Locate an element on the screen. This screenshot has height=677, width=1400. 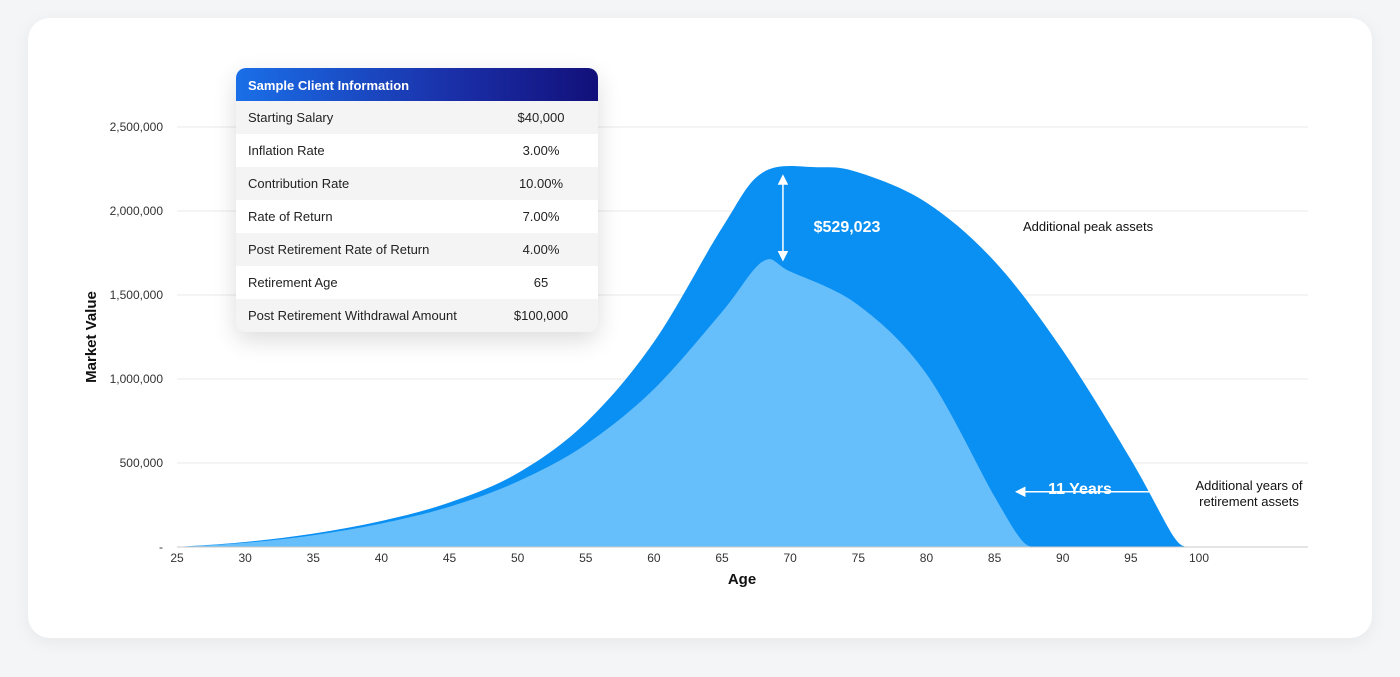
x-tick-label: 35 is located at coordinates (314, 558).